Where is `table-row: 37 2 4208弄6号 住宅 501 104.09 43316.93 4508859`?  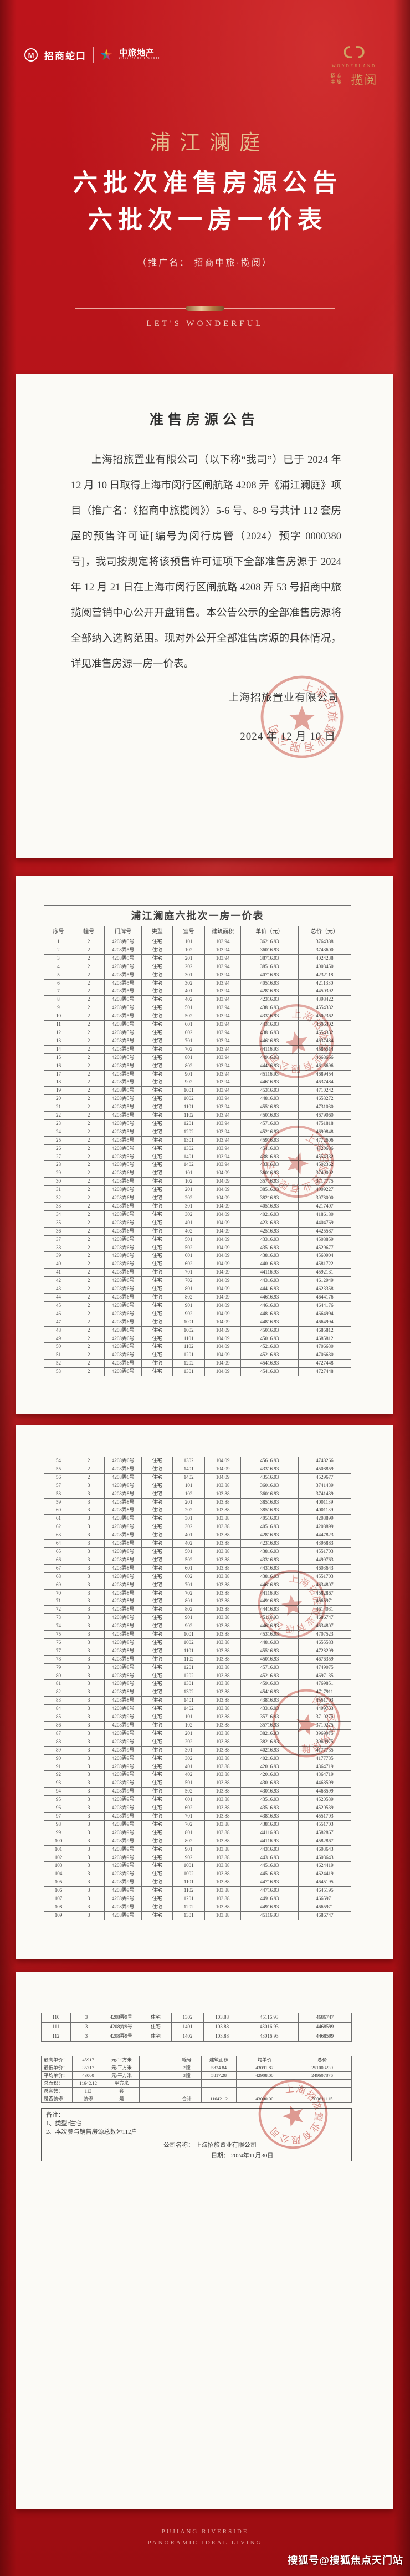 table-row: 37 2 4208弄6号 住宅 501 104.09 43316.93 4508859 is located at coordinates (198, 1240).